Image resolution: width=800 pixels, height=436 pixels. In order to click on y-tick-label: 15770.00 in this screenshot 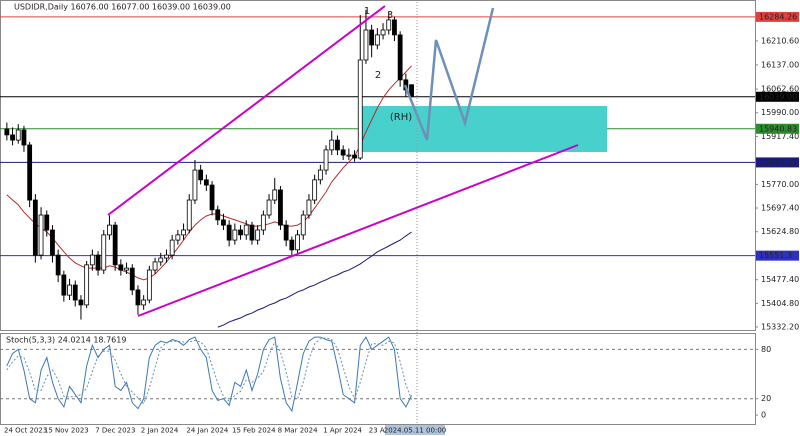, I will do `click(780, 184)`.